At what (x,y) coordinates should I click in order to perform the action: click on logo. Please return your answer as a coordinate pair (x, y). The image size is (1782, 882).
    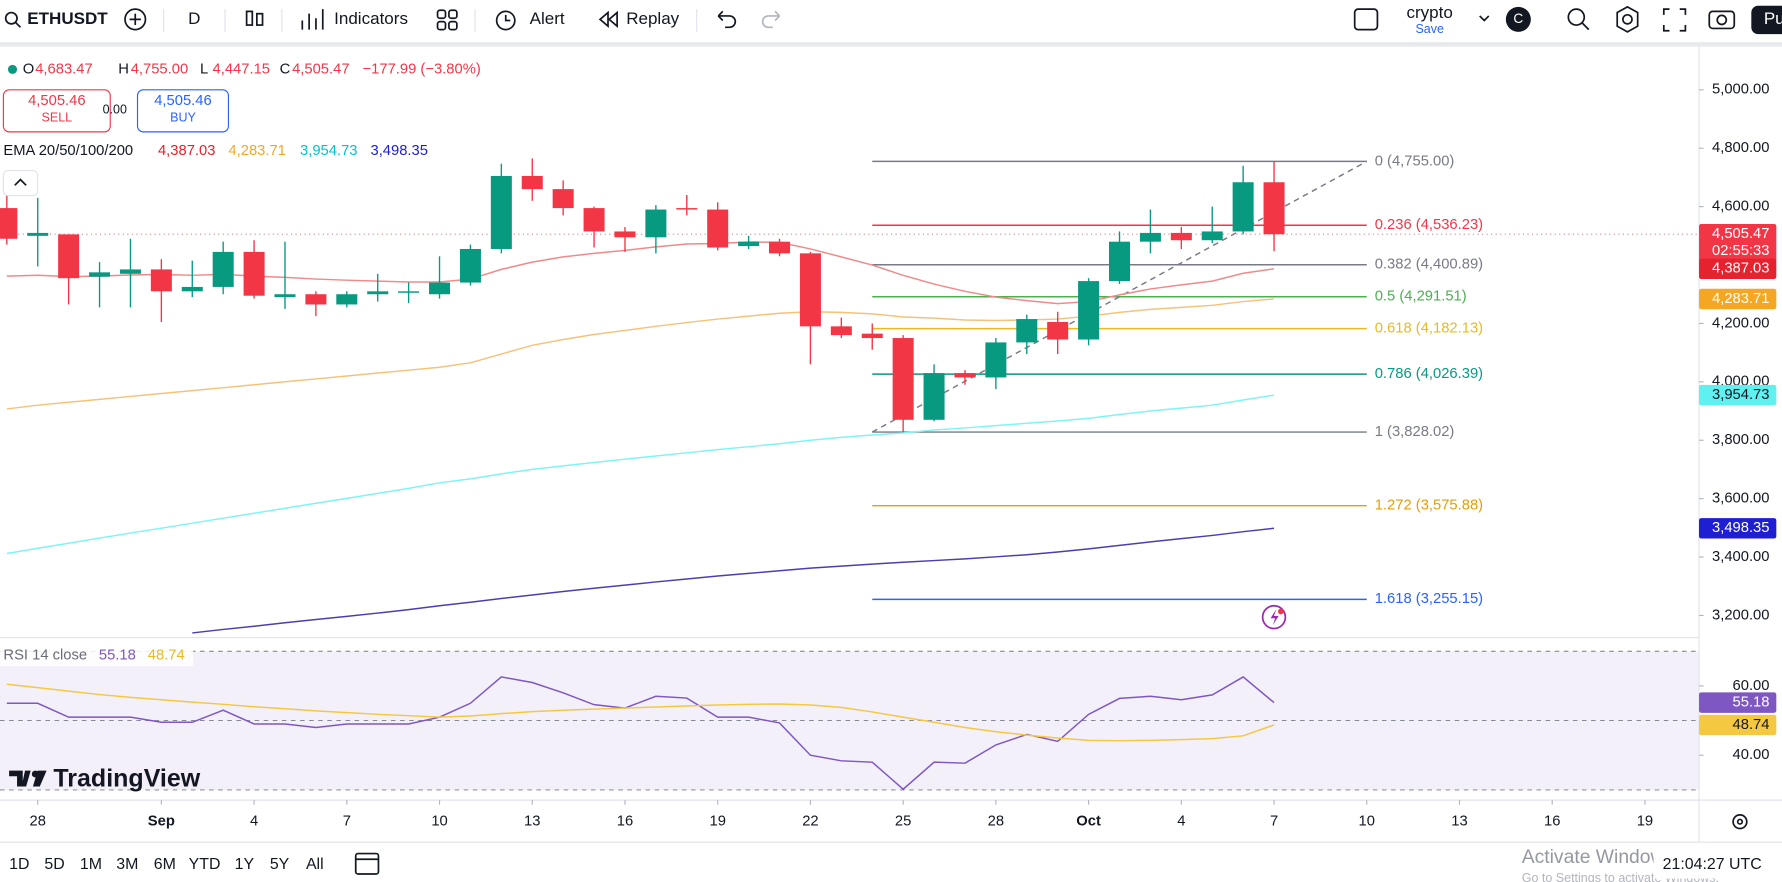
    Looking at the image, I should click on (20, 778).